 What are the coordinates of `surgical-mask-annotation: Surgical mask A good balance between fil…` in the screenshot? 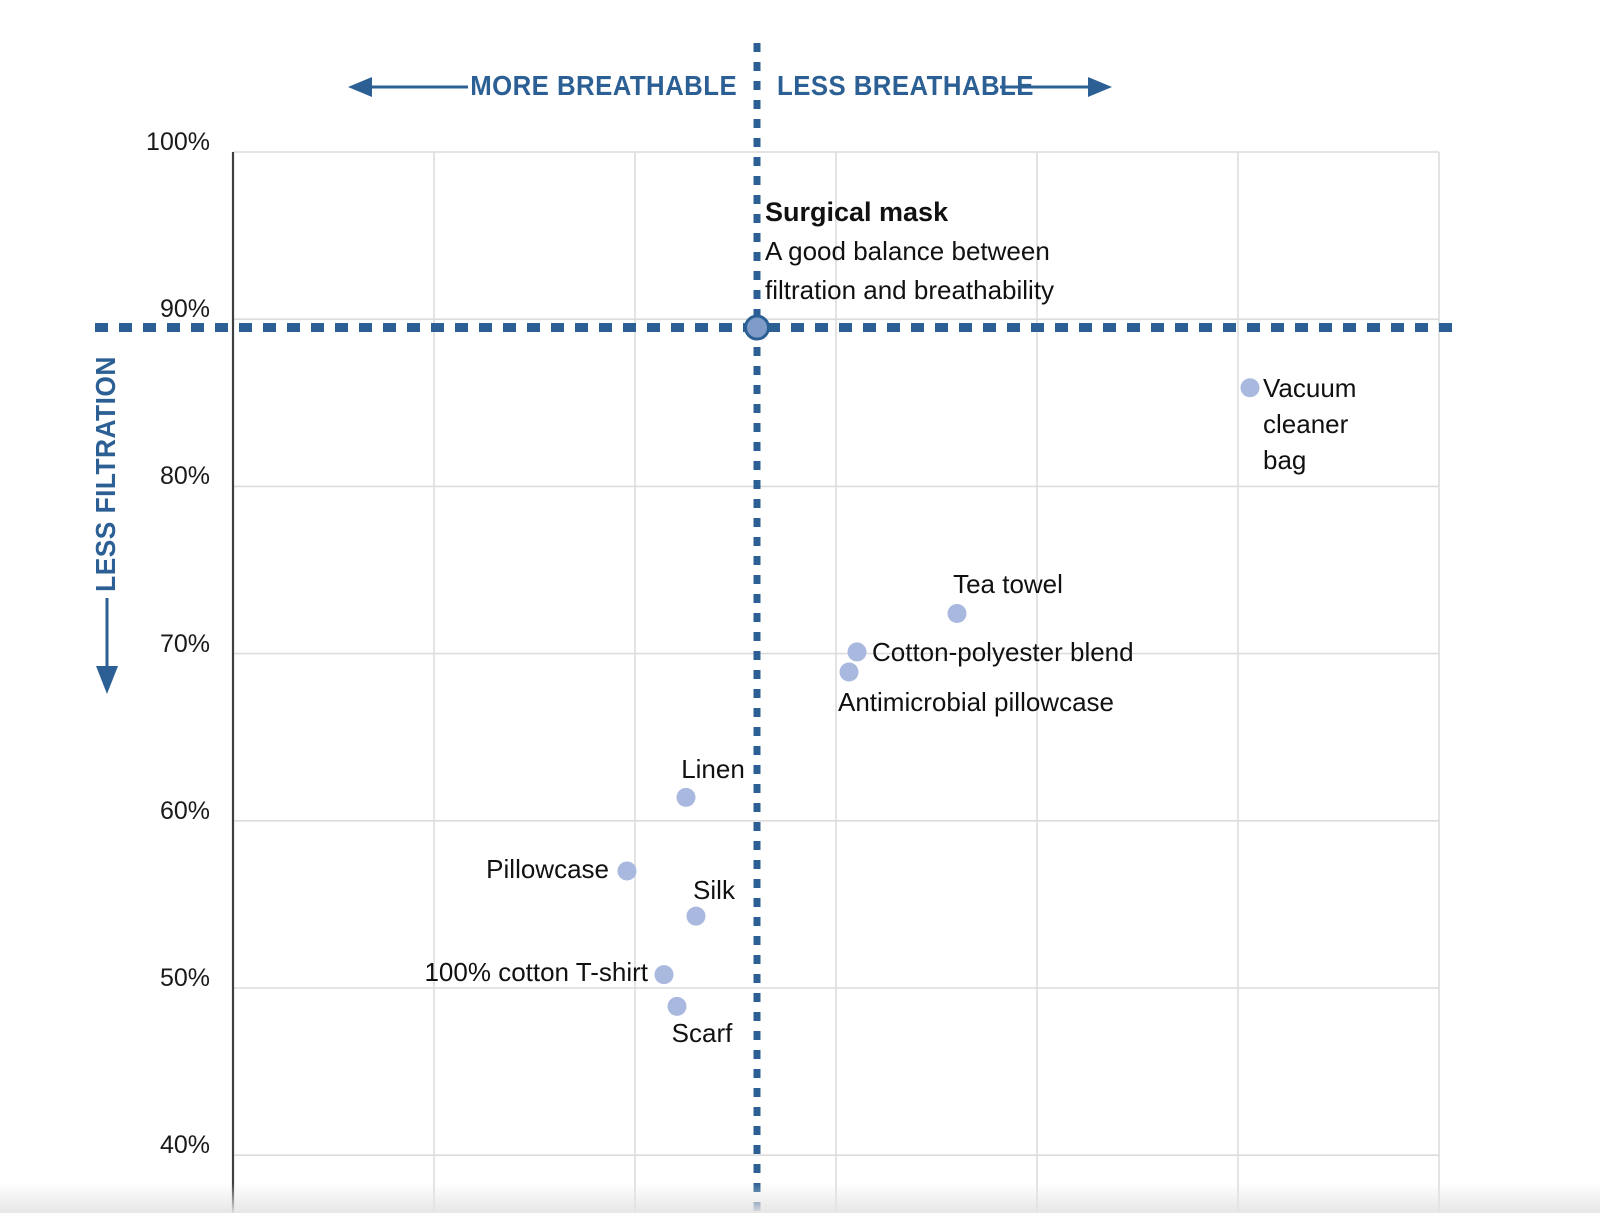 It's located at (909, 251).